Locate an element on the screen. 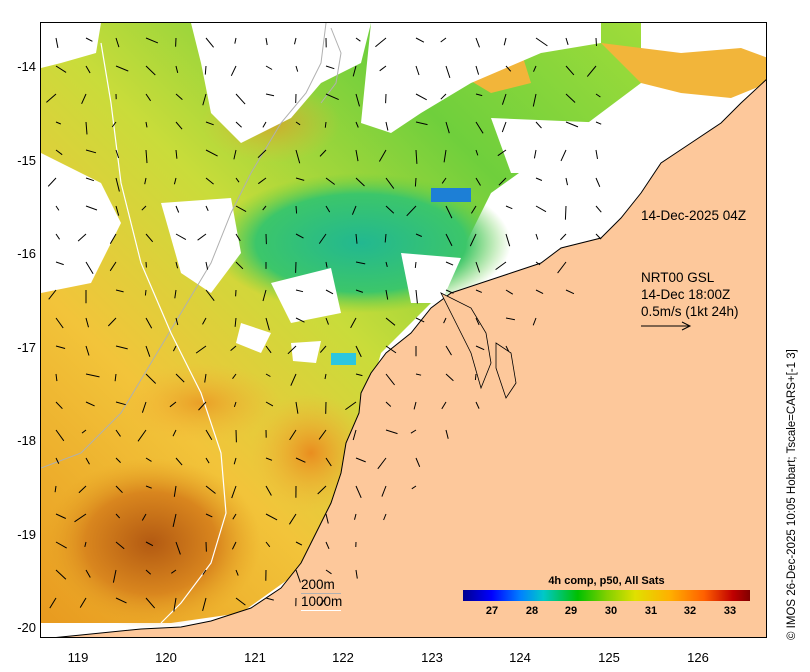  current-scale-label: 0.5m/s (1kt 24h) is located at coordinates (690, 311).